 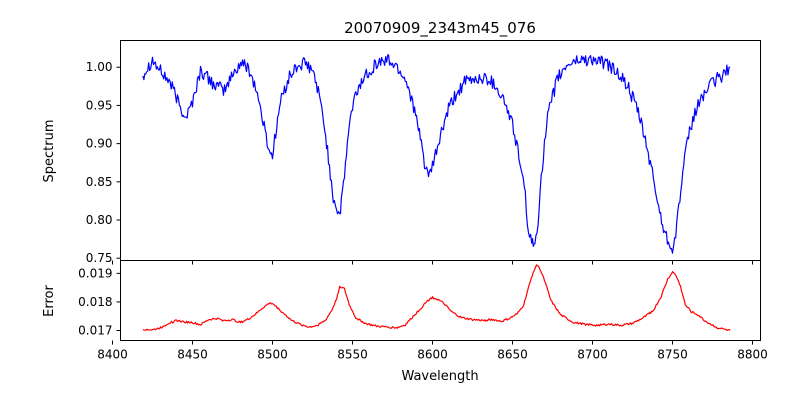 I want to click on chart-title: 20070909_2343m45_076, so click(x=440, y=28).